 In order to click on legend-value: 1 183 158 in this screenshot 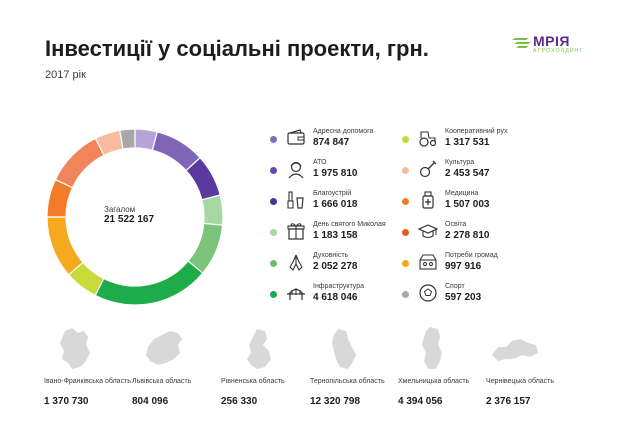, I will do `click(335, 235)`.